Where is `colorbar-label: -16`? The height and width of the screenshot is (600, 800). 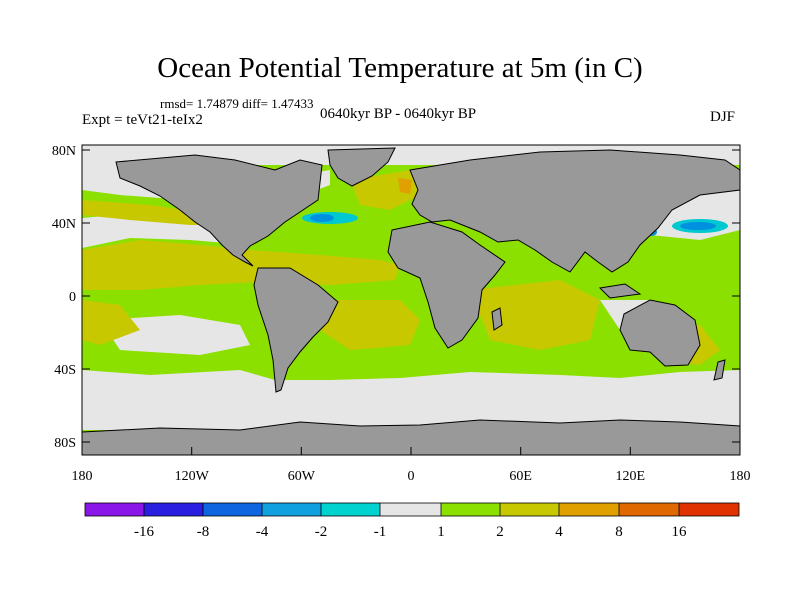
colorbar-label: -16 is located at coordinates (144, 532).